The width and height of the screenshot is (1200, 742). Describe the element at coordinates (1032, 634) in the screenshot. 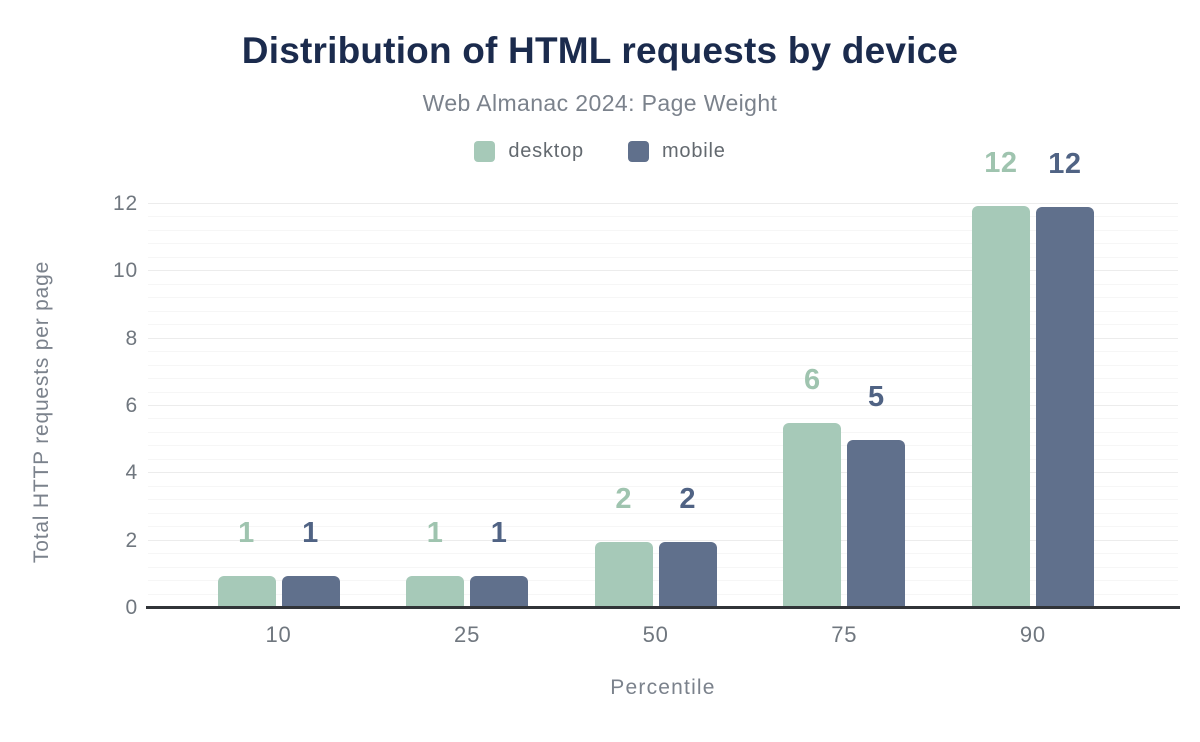

I see `x-tick-label: 90` at that location.